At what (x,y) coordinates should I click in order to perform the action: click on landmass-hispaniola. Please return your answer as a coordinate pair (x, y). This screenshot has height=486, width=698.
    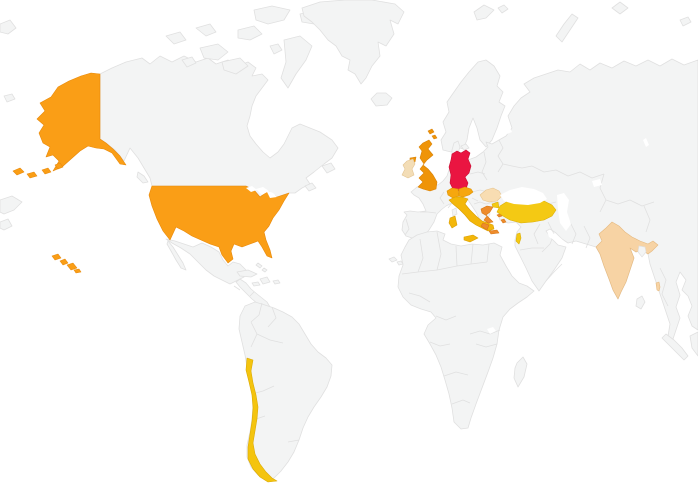
    Looking at the image, I should click on (265, 280).